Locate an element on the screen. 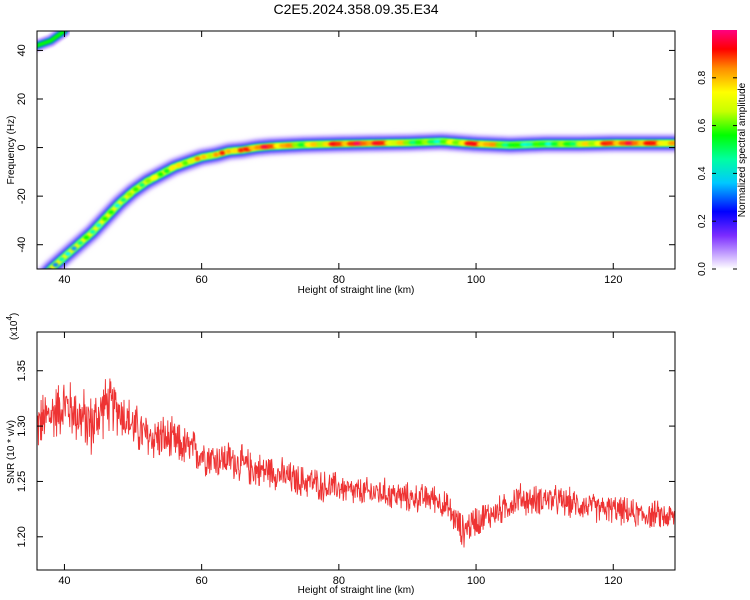 This screenshot has width=750, height=600. snr-x-axis-label: Height of straight line (km) is located at coordinates (356, 590).